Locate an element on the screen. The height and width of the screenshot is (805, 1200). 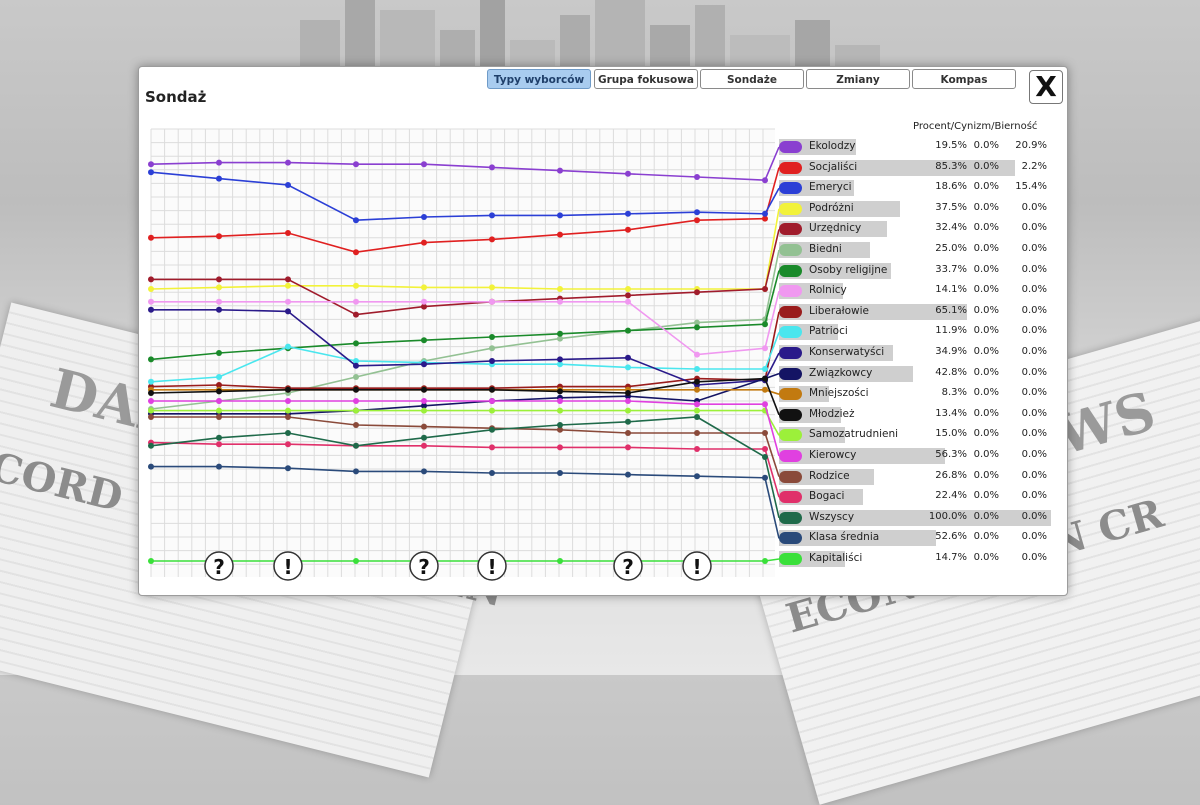
legend-row-rolnicy: Rolnicy 14.1% 0.0% 0.0% is located at coordinates (919, 291).